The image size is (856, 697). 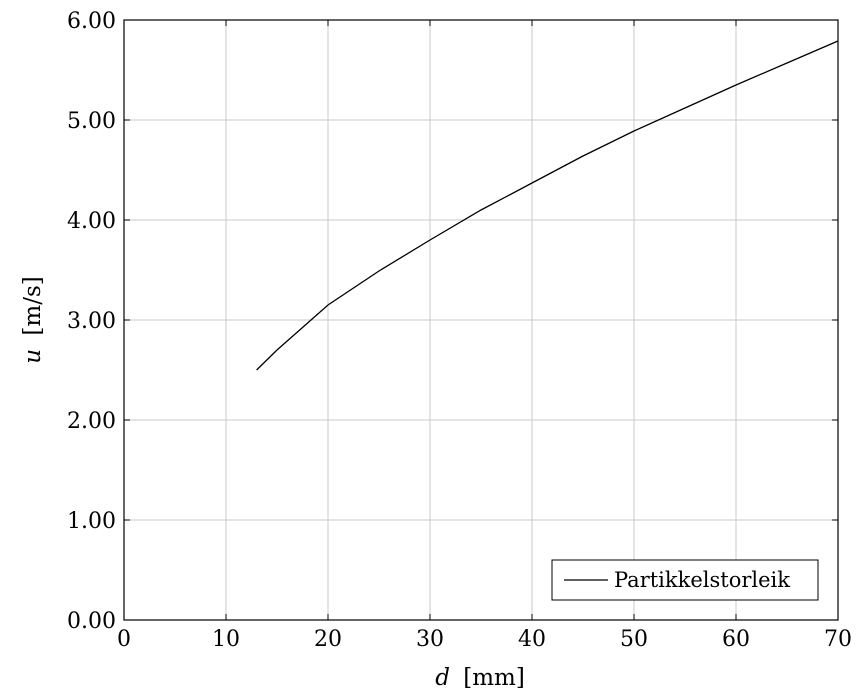 I want to click on y-tick-label: 0.00, so click(x=91, y=621).